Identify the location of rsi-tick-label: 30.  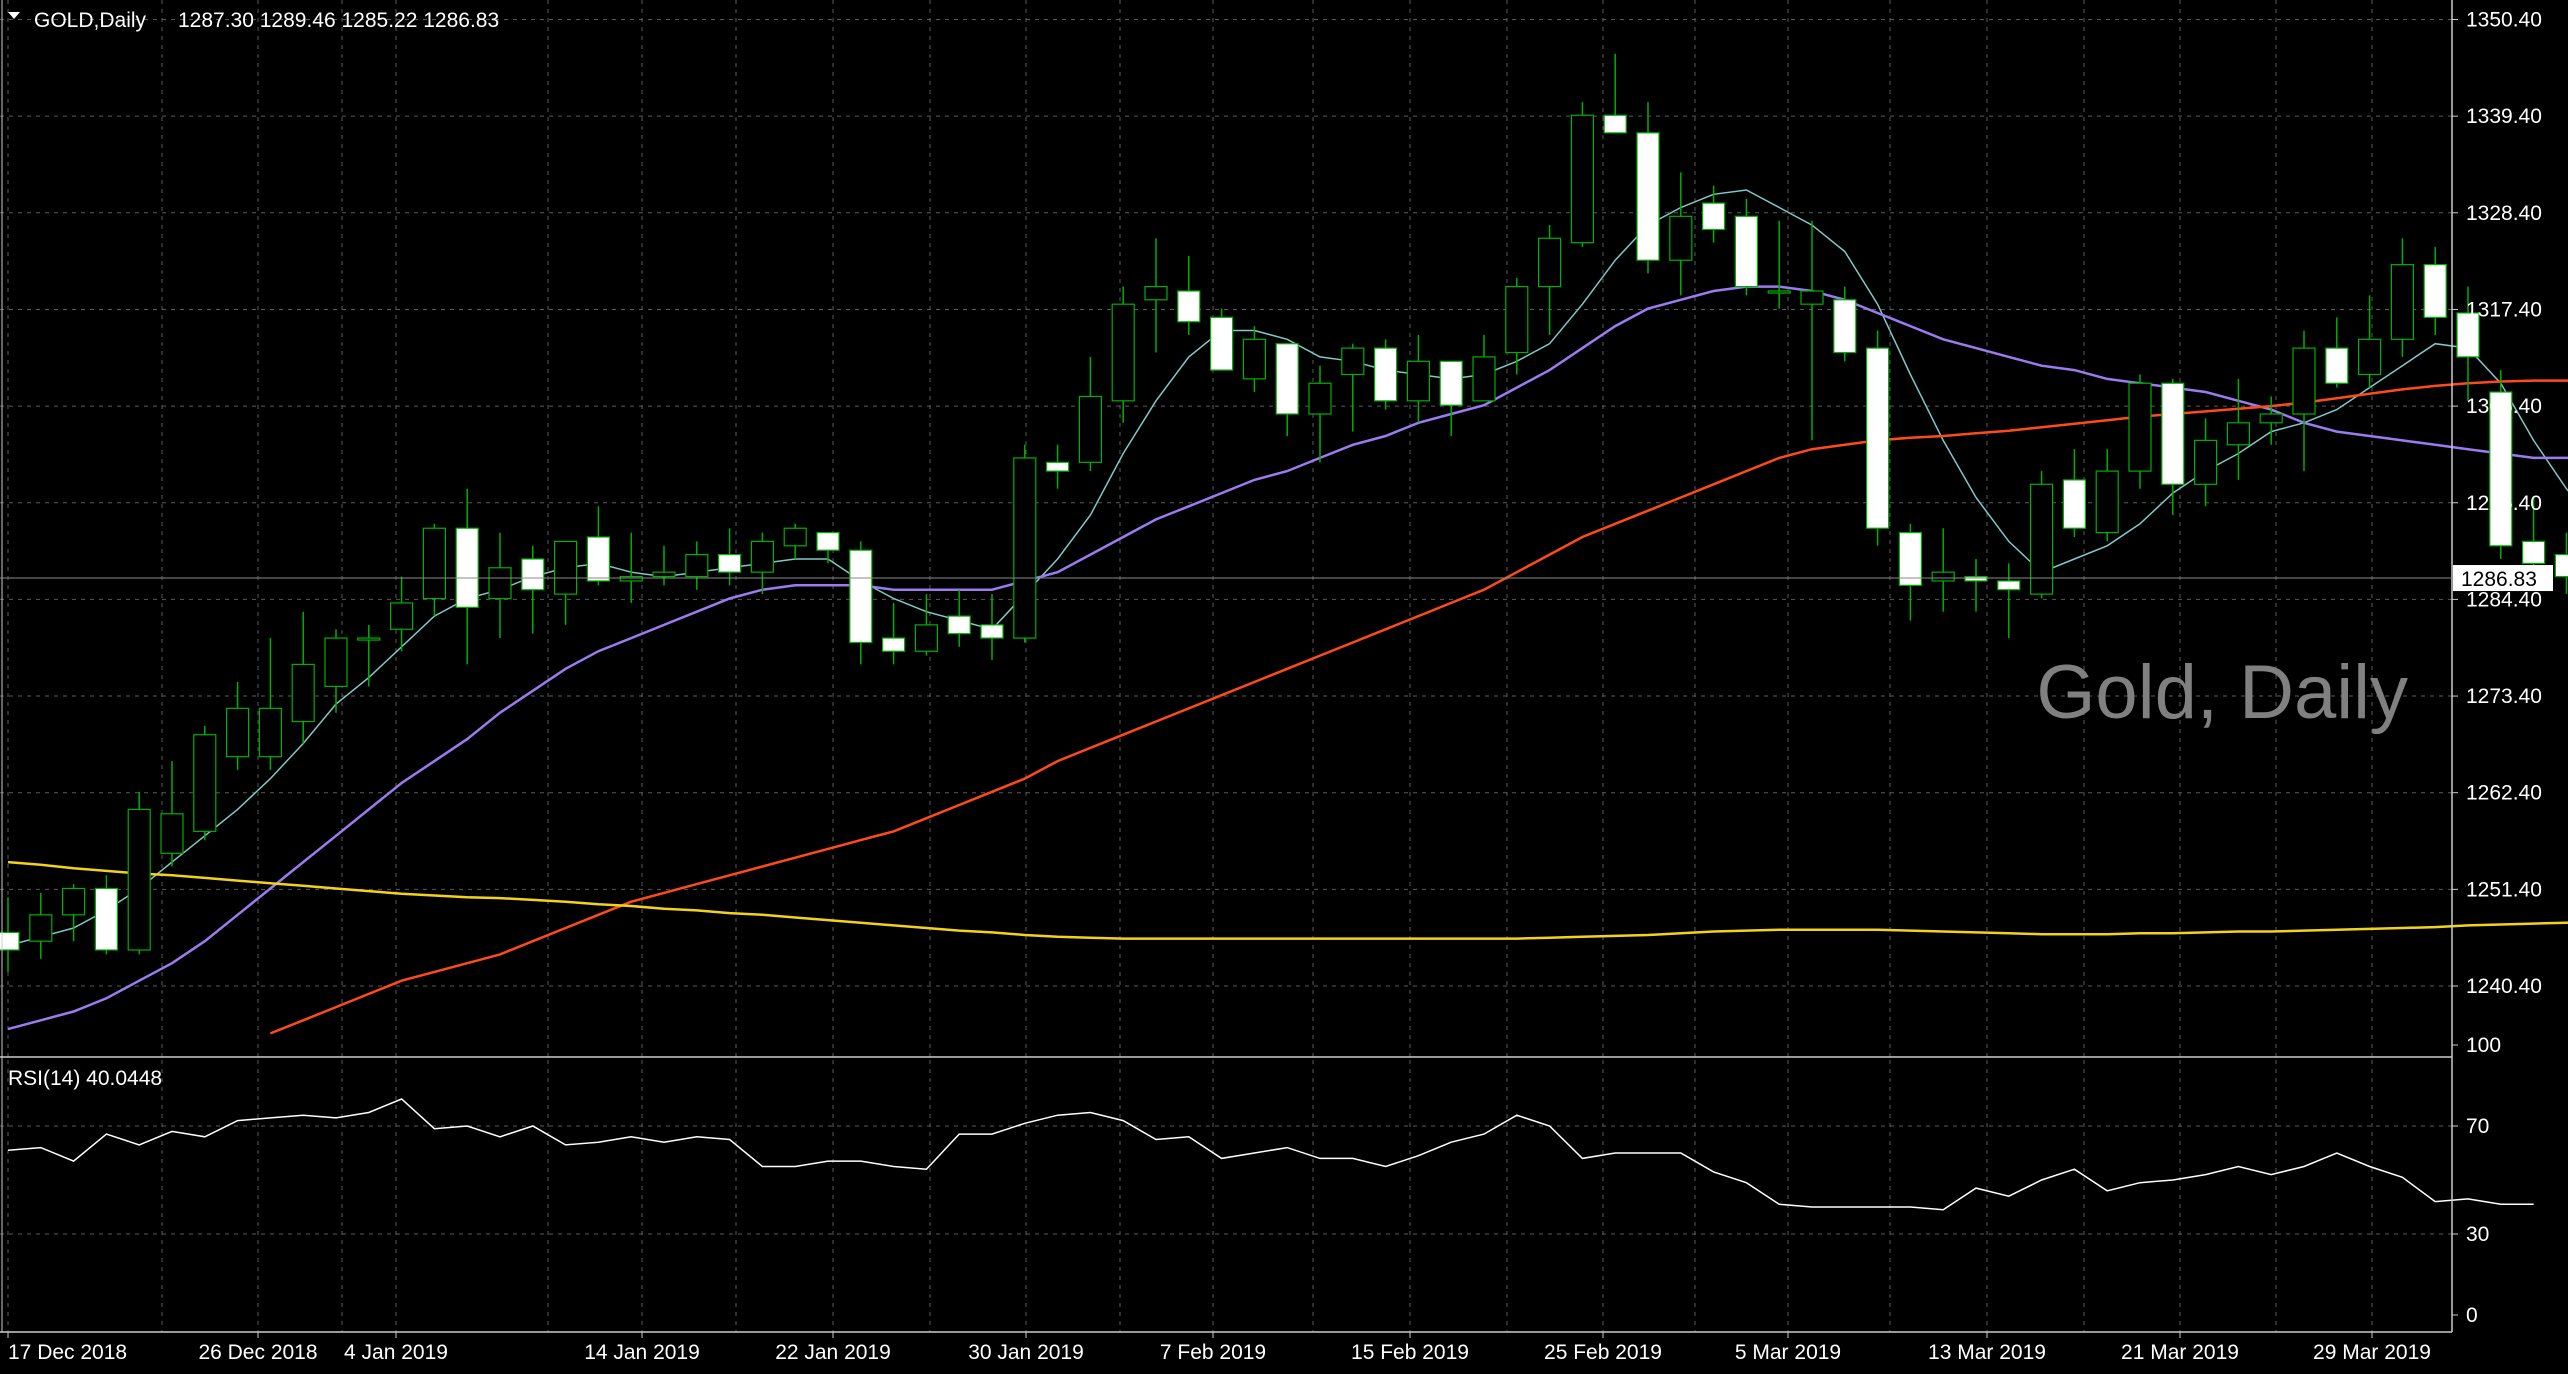
(2477, 1234).